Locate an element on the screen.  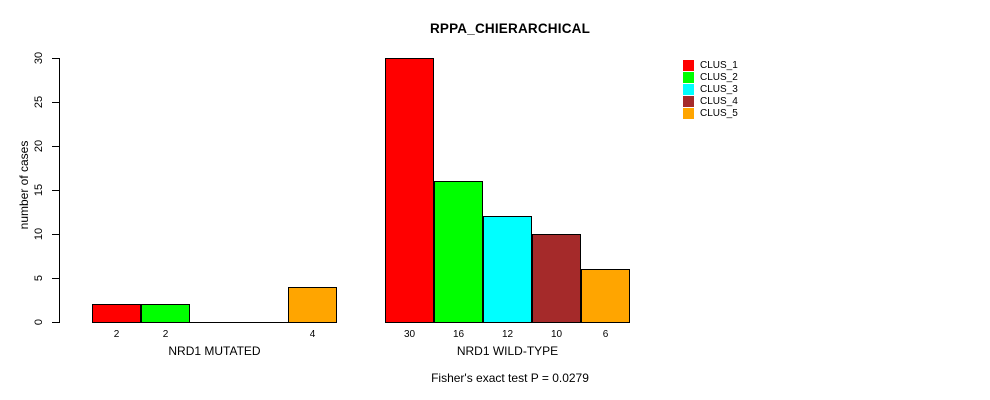
y-tick-label: 20 is located at coordinates (39, 146).